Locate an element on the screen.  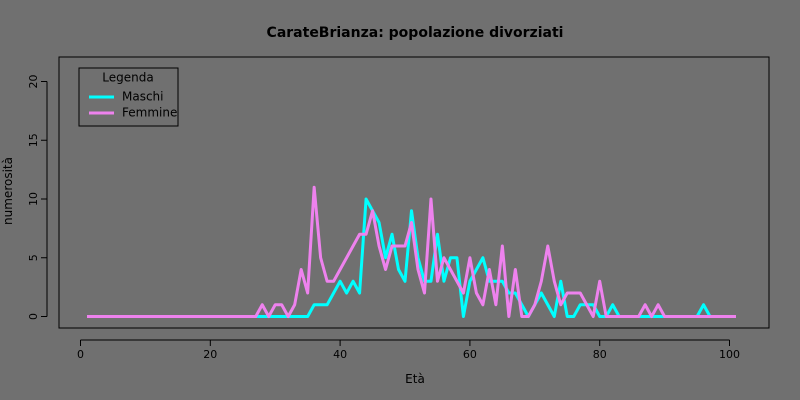
legend-title: Legenda is located at coordinates (127, 78).